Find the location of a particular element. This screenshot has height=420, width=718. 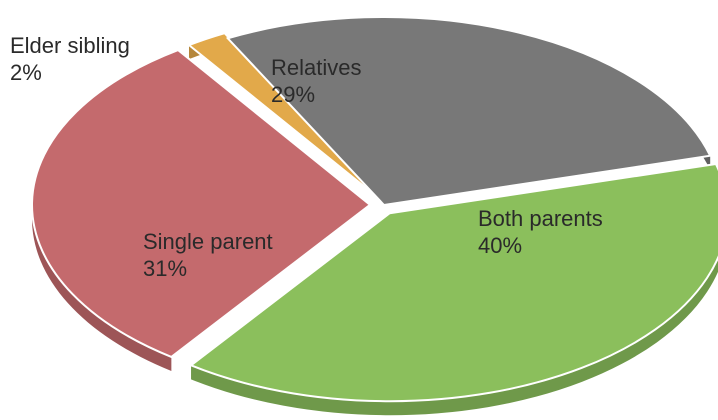

slice-percent: 29% is located at coordinates (293, 94).